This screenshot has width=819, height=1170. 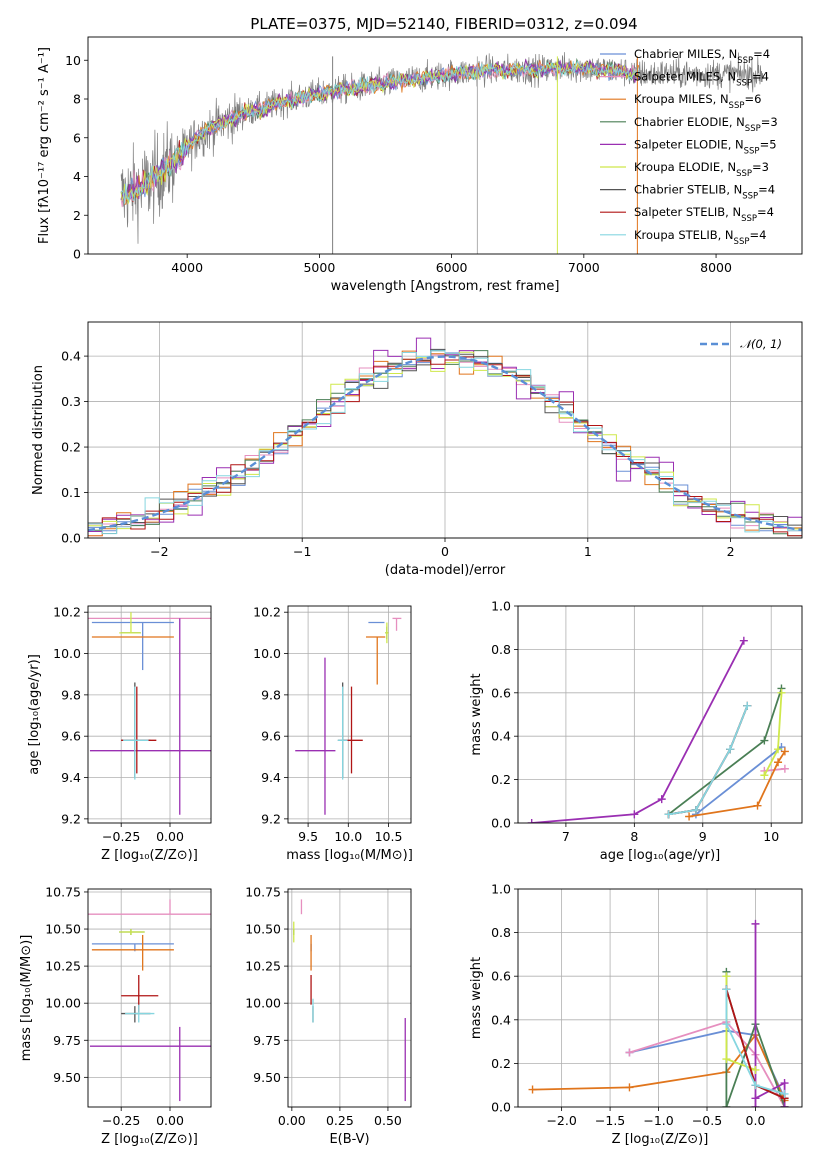 I want to click on weight_vs_age-marker-Kroupa_MILES, so click(x=757, y=805).